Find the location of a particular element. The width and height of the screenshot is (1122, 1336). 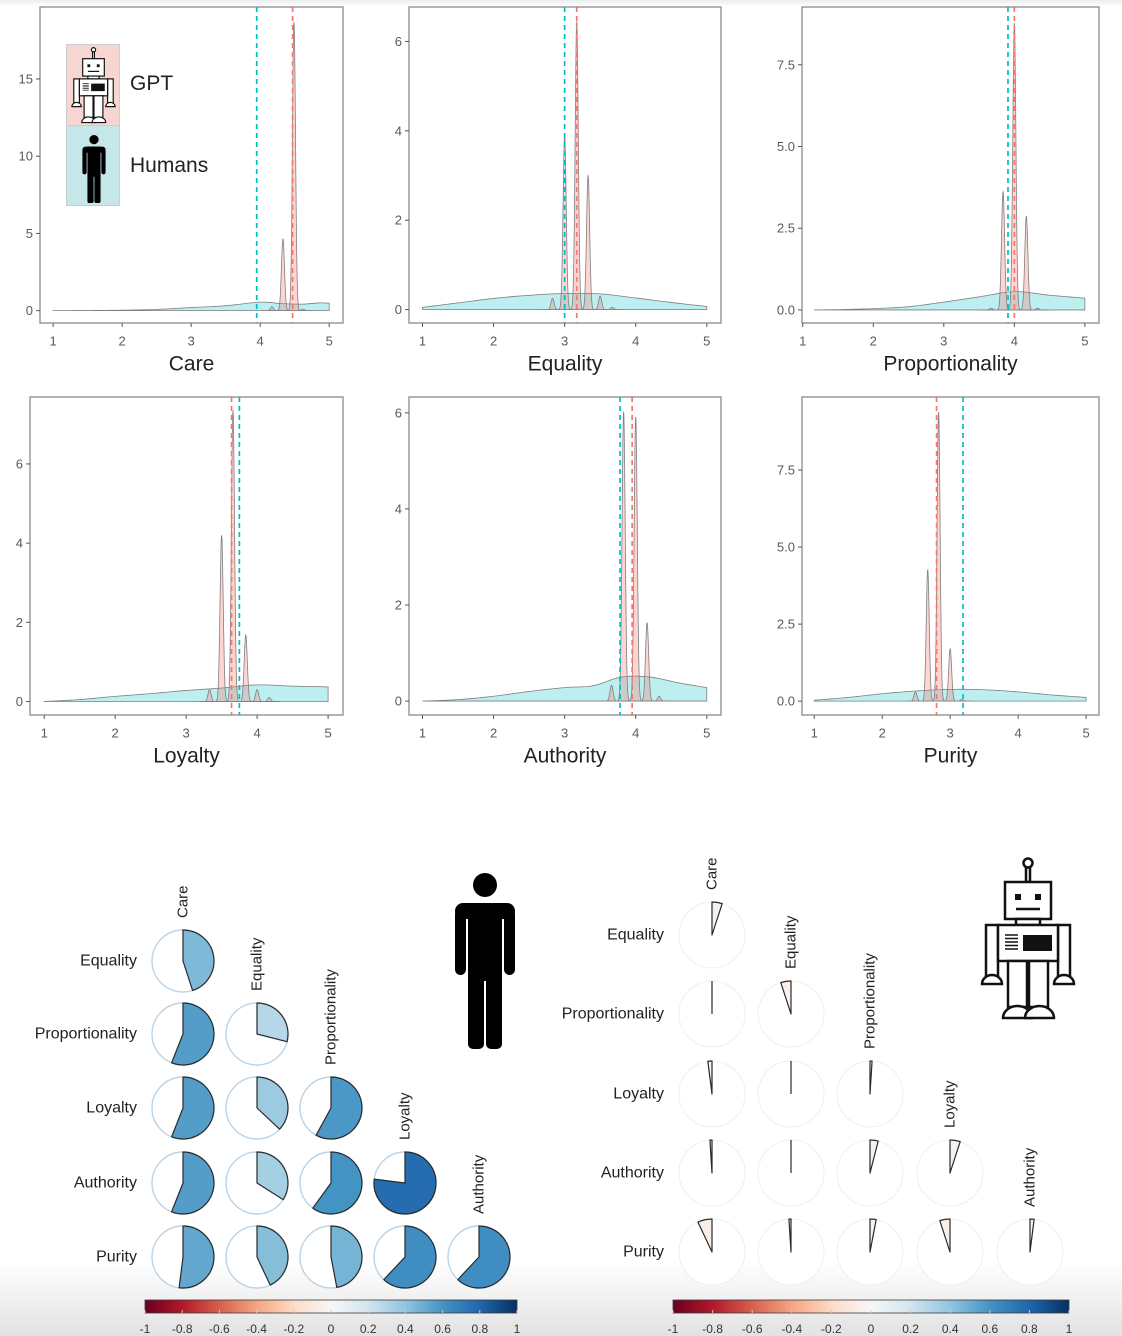

y-tick-label: 0.0 is located at coordinates (786, 309).